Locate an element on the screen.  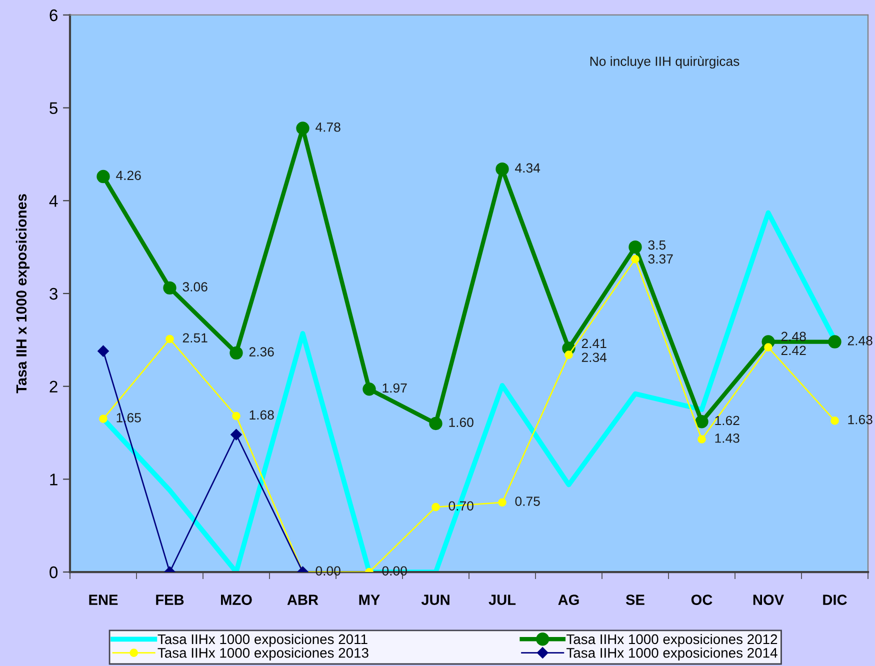
y-tick-label: 0 is located at coordinates (54, 572).